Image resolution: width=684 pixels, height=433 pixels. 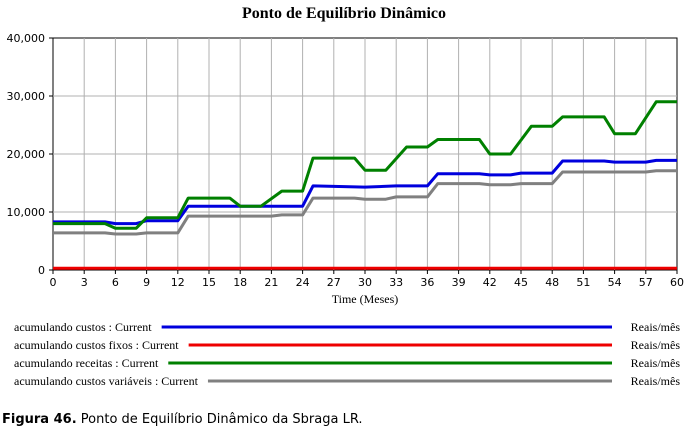 I want to click on y-axis-ticks: 40,000 30,000 20,000 10,000 0, so click(x=30, y=154).